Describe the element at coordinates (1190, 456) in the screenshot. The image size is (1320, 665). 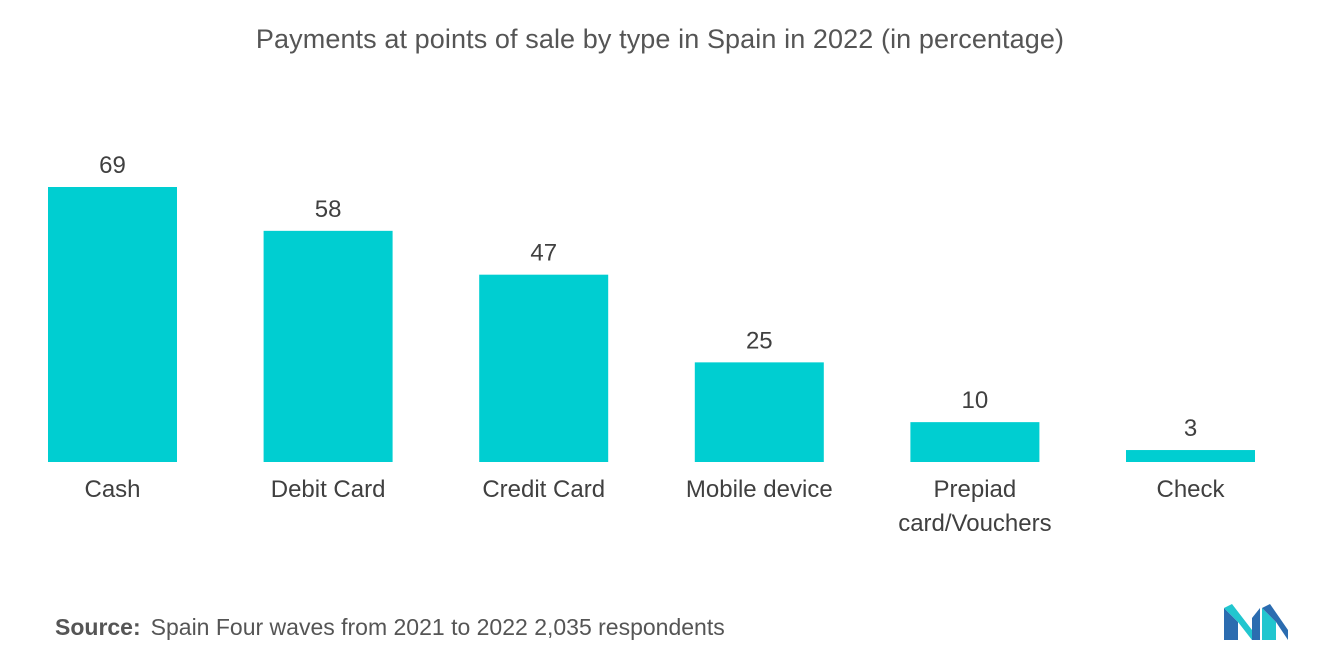
I see `bar-check` at that location.